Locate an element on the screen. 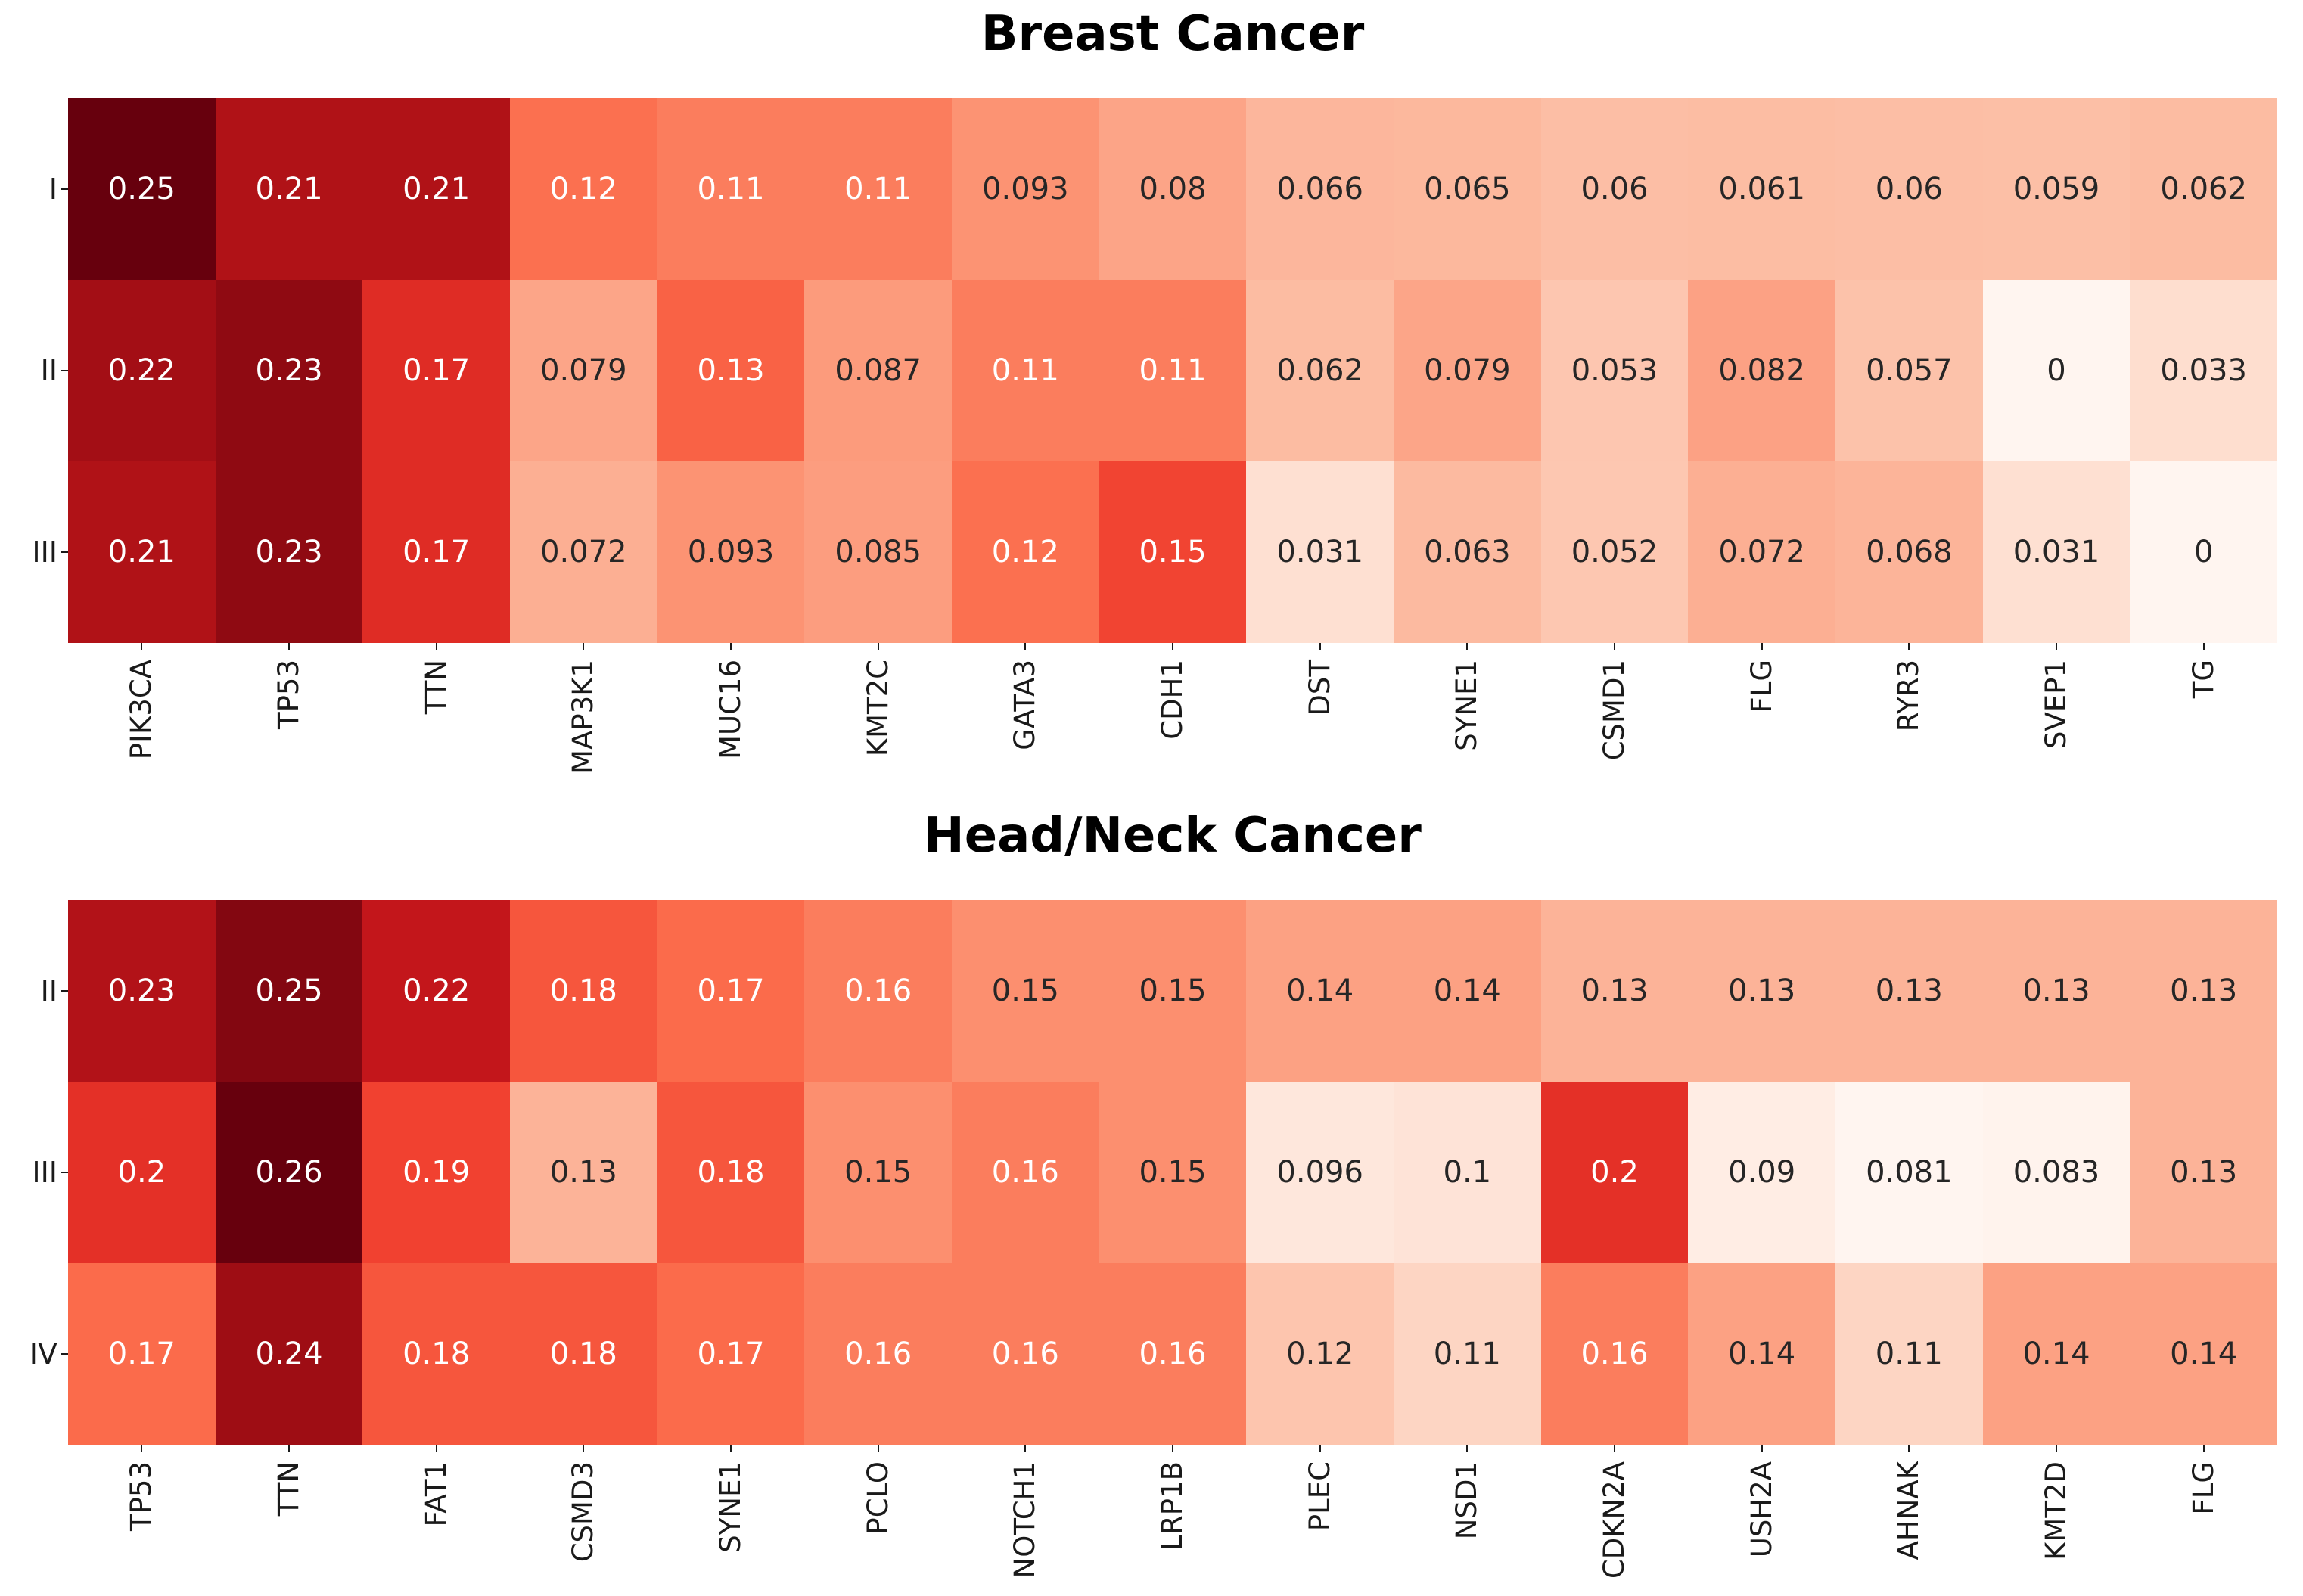 The height and width of the screenshot is (1596, 2303). heatmap-cell: 0.22 is located at coordinates (436, 991).